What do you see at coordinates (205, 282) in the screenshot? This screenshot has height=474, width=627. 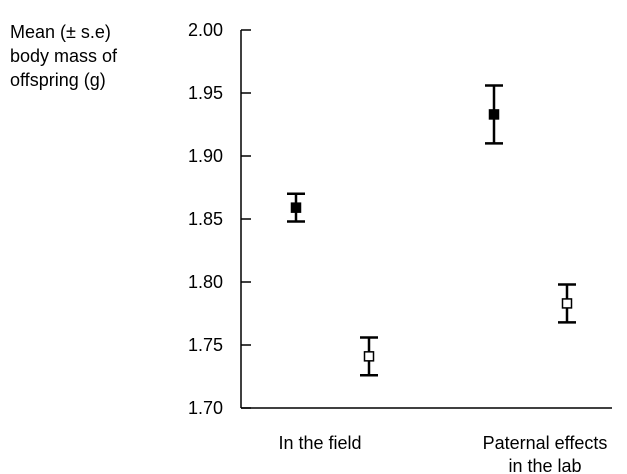 I see `y-tick-label: 1.80` at bounding box center [205, 282].